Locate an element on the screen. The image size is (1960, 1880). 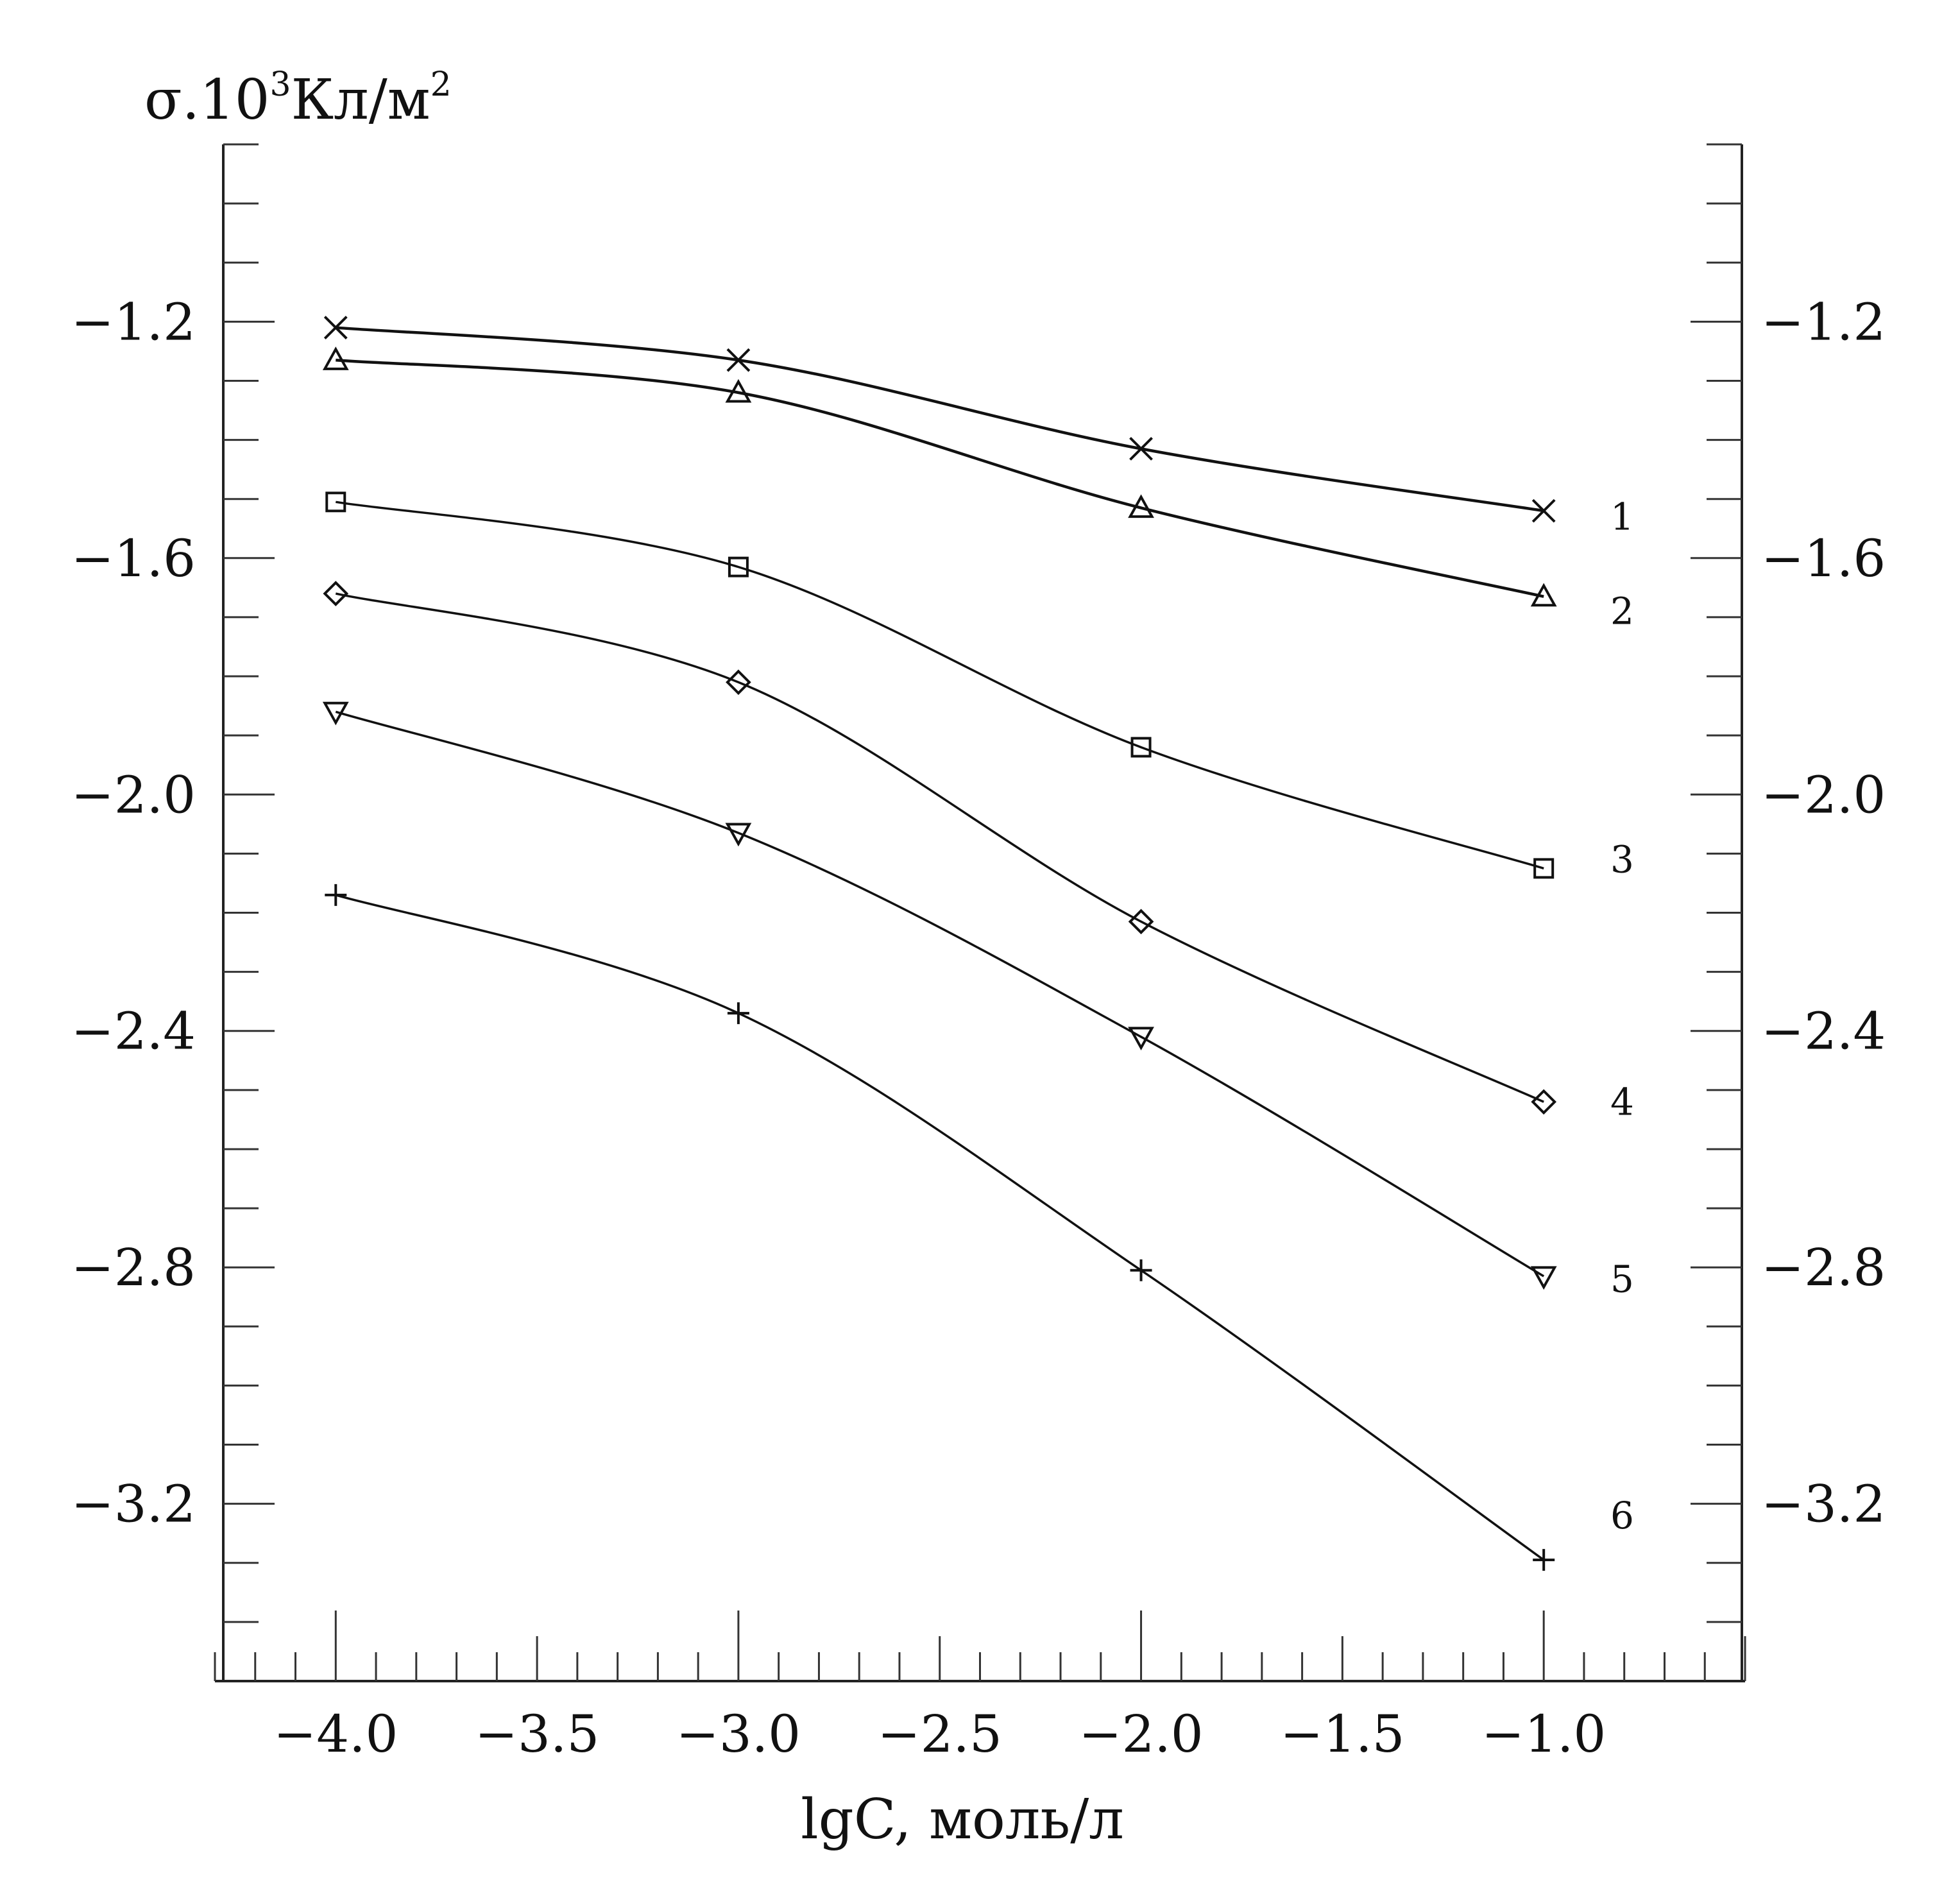
x-tick-label: −3.0 is located at coordinates (738, 1734).